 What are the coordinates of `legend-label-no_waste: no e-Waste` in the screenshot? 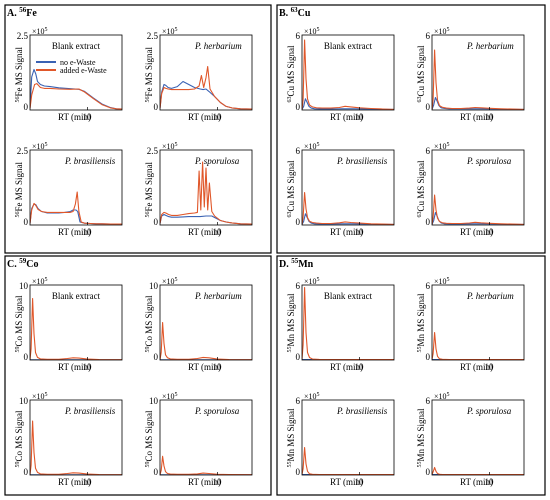 It's located at (78, 62).